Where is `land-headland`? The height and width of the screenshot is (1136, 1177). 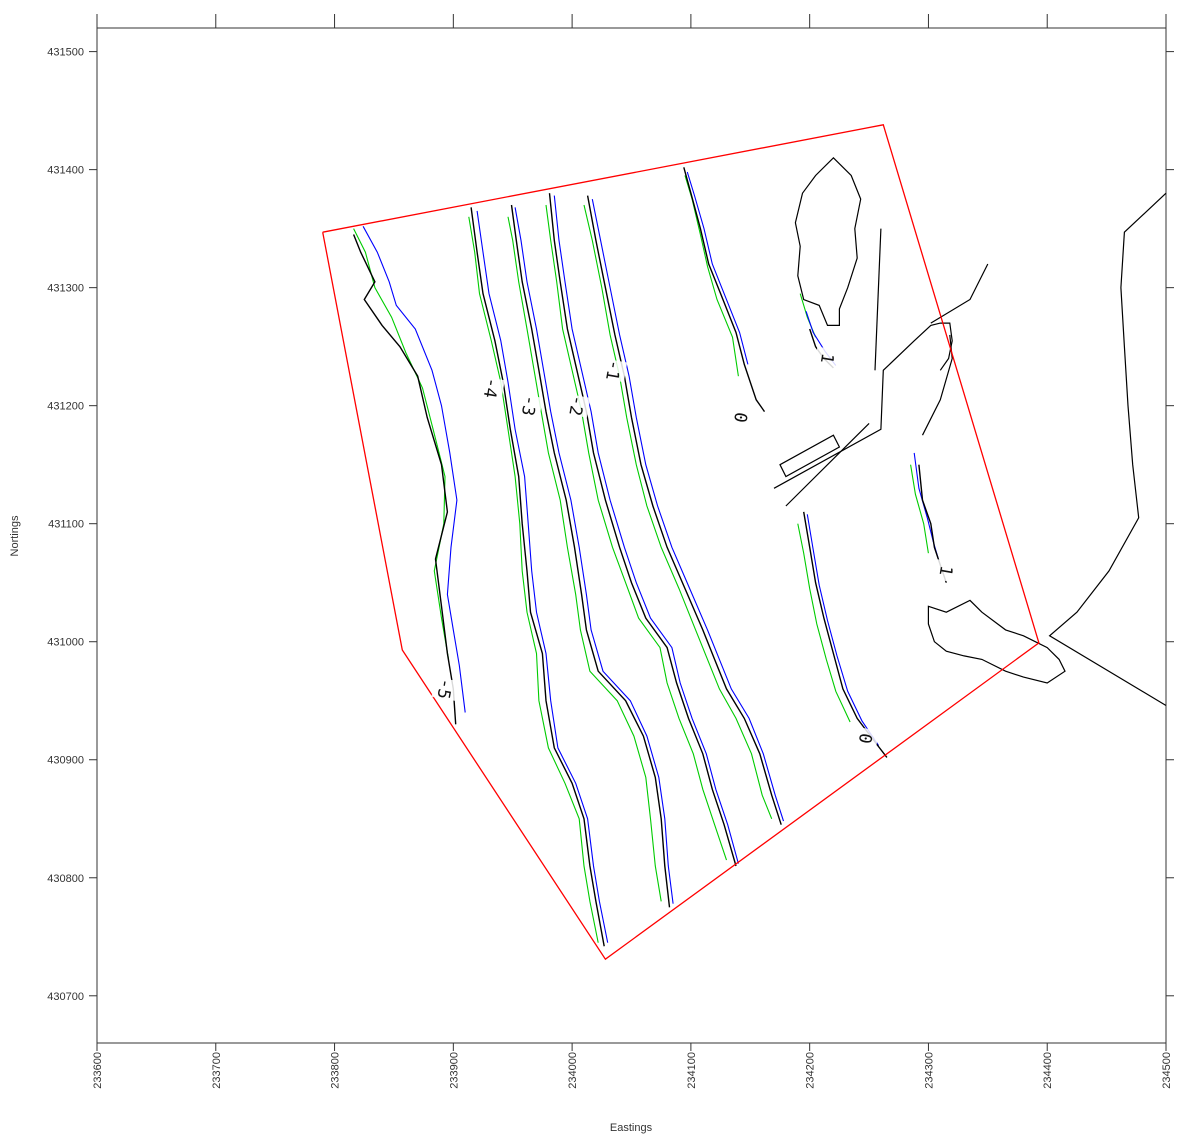 land-headland is located at coordinates (996, 641).